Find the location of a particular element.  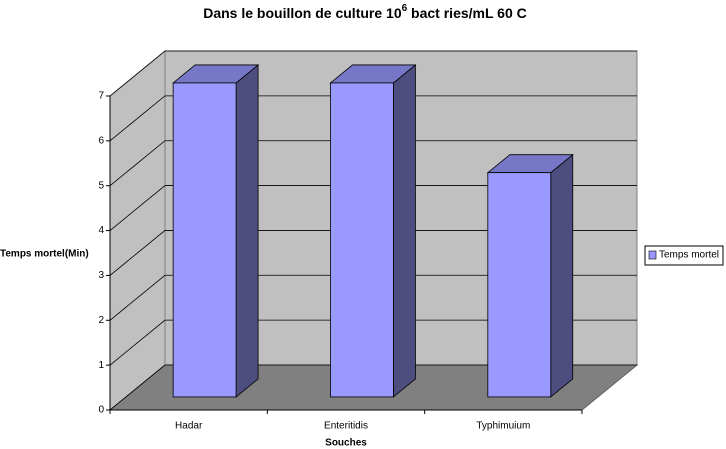

title-superscript: 6 is located at coordinates (405, 8).